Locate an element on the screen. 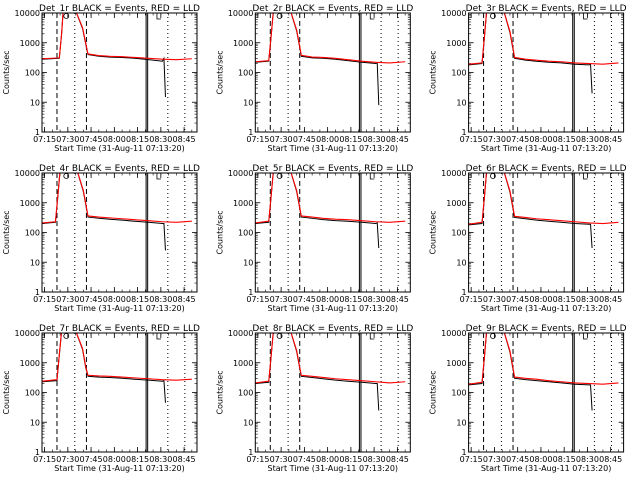 The height and width of the screenshot is (480, 640). chart-title: Det_2r BLACK = Events, RED = LLD is located at coordinates (332, 9).